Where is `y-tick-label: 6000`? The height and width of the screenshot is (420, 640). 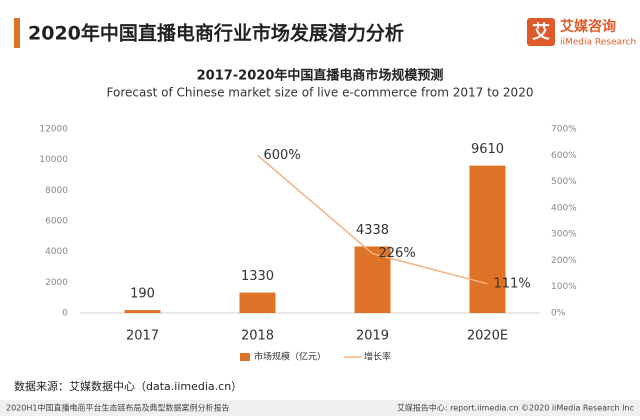 y-tick-label: 6000 is located at coordinates (56, 222).